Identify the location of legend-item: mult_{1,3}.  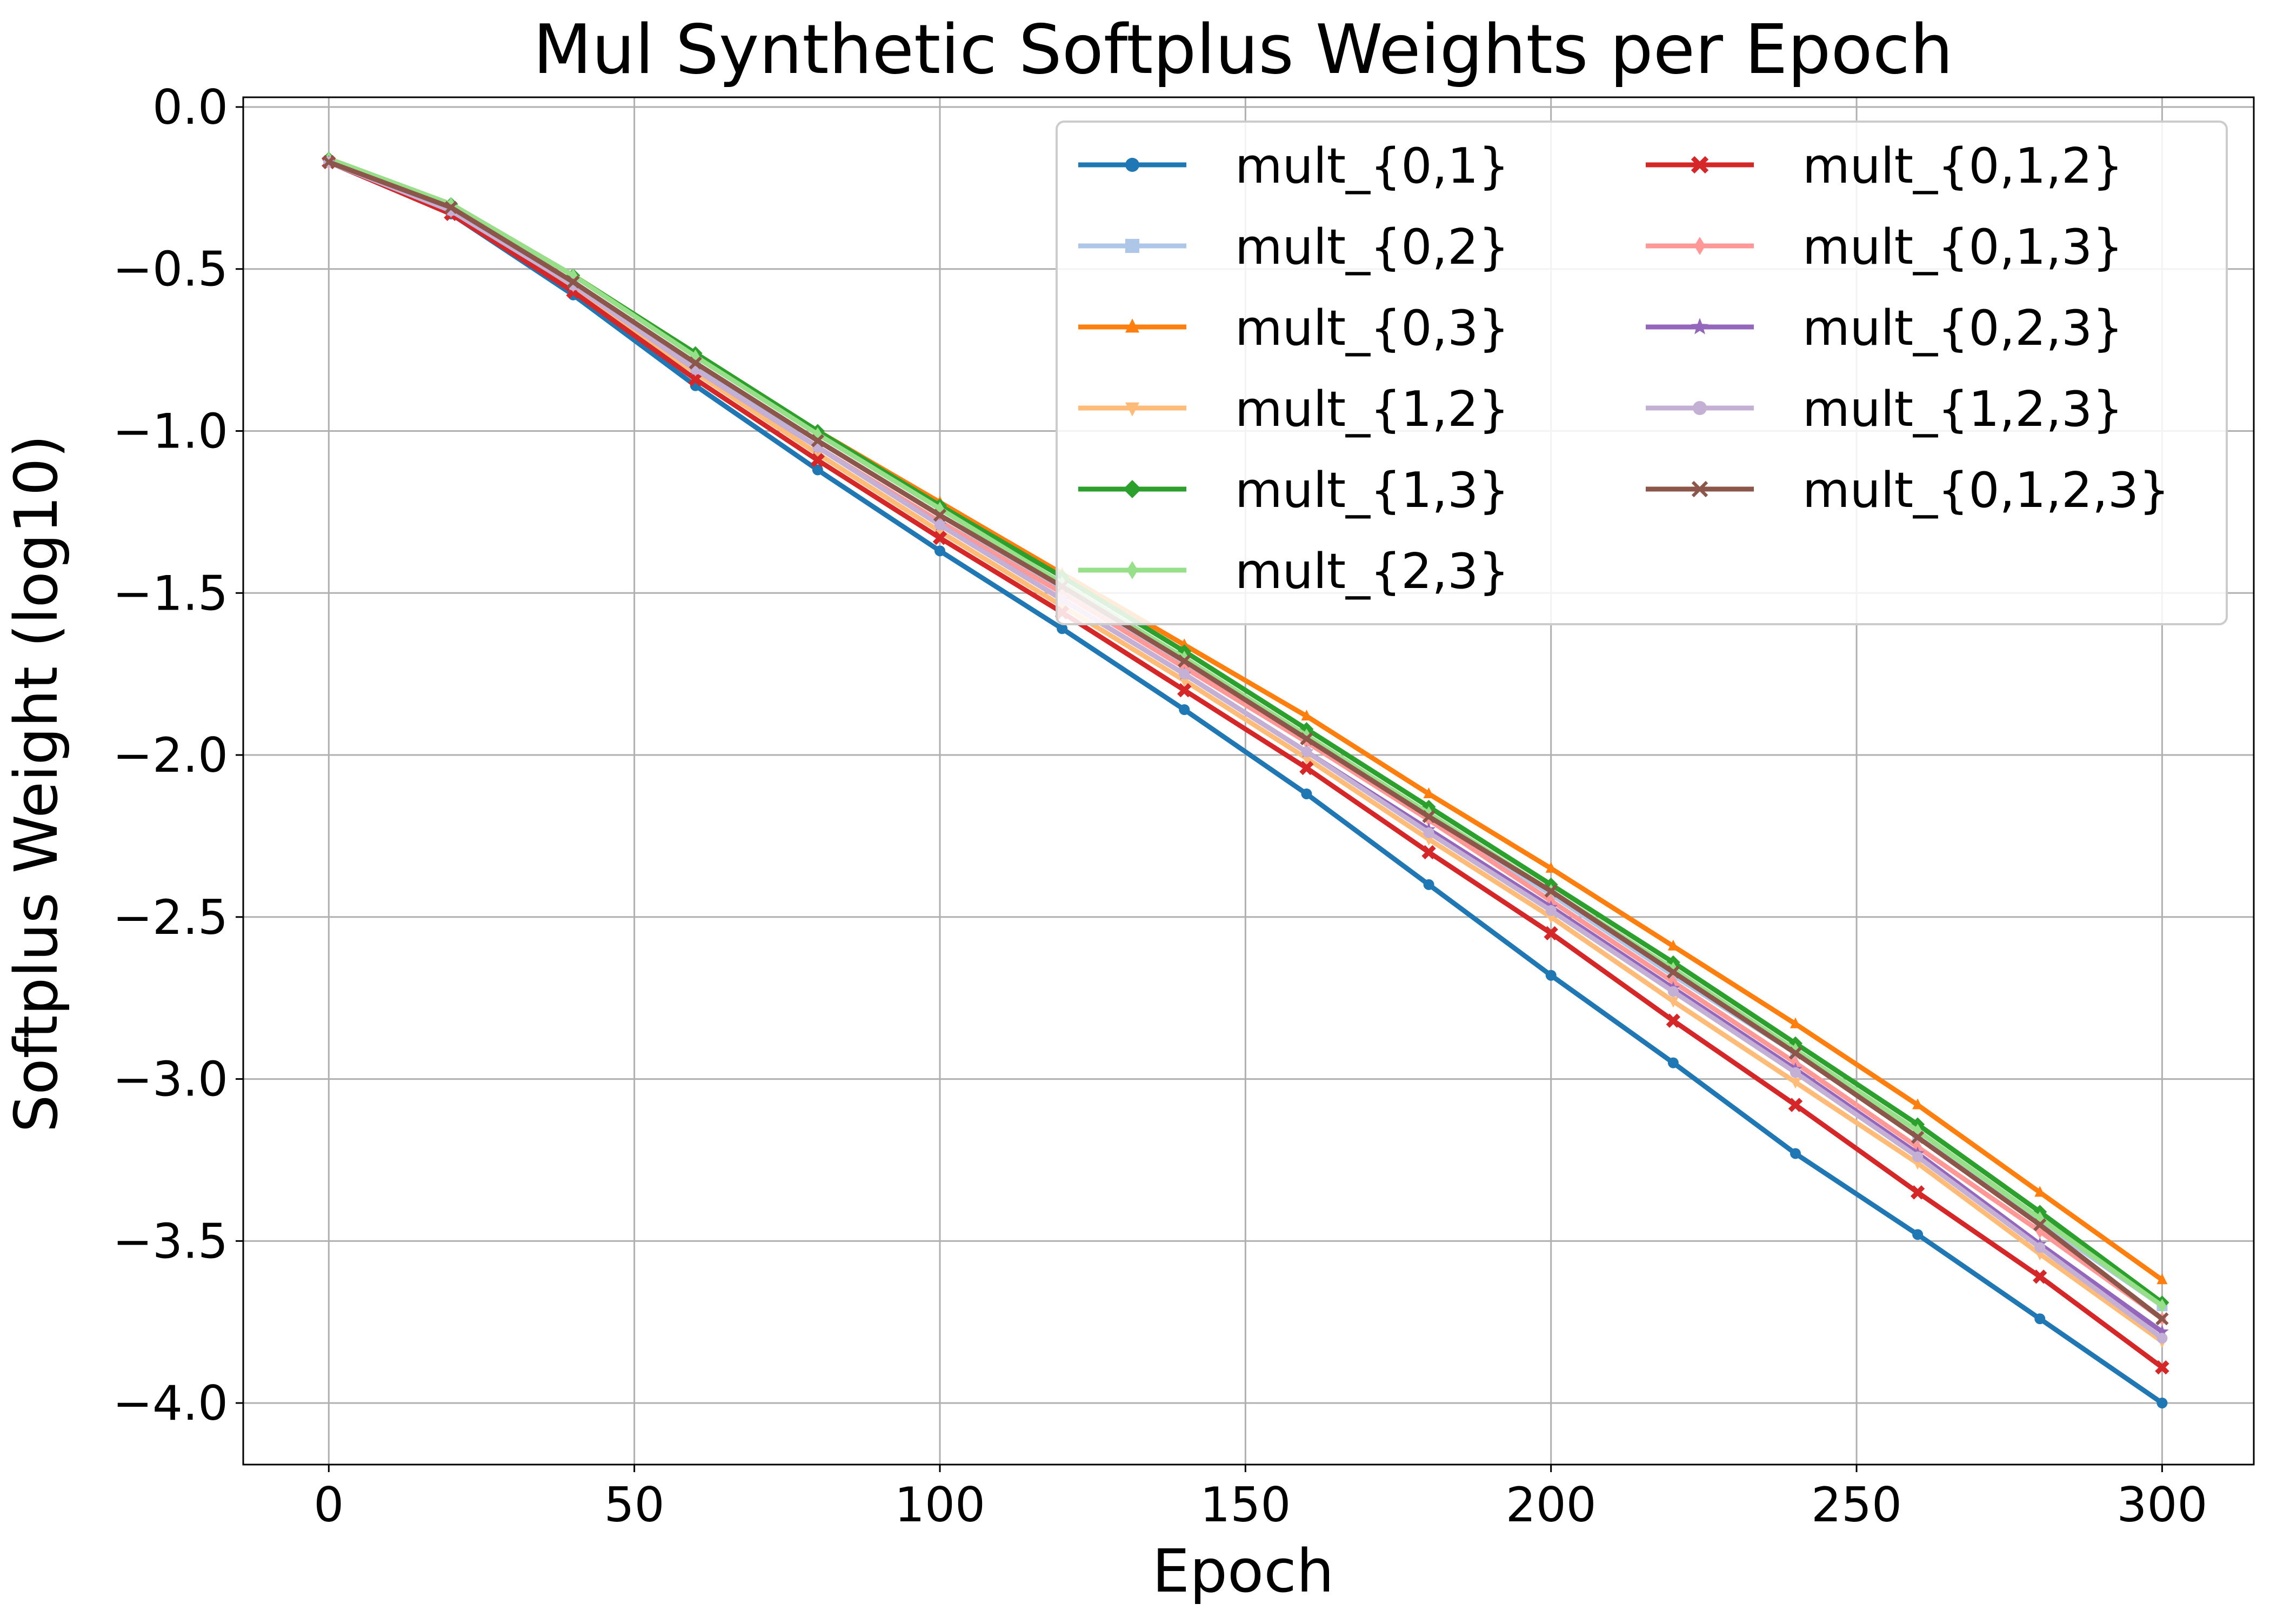
(1294, 490).